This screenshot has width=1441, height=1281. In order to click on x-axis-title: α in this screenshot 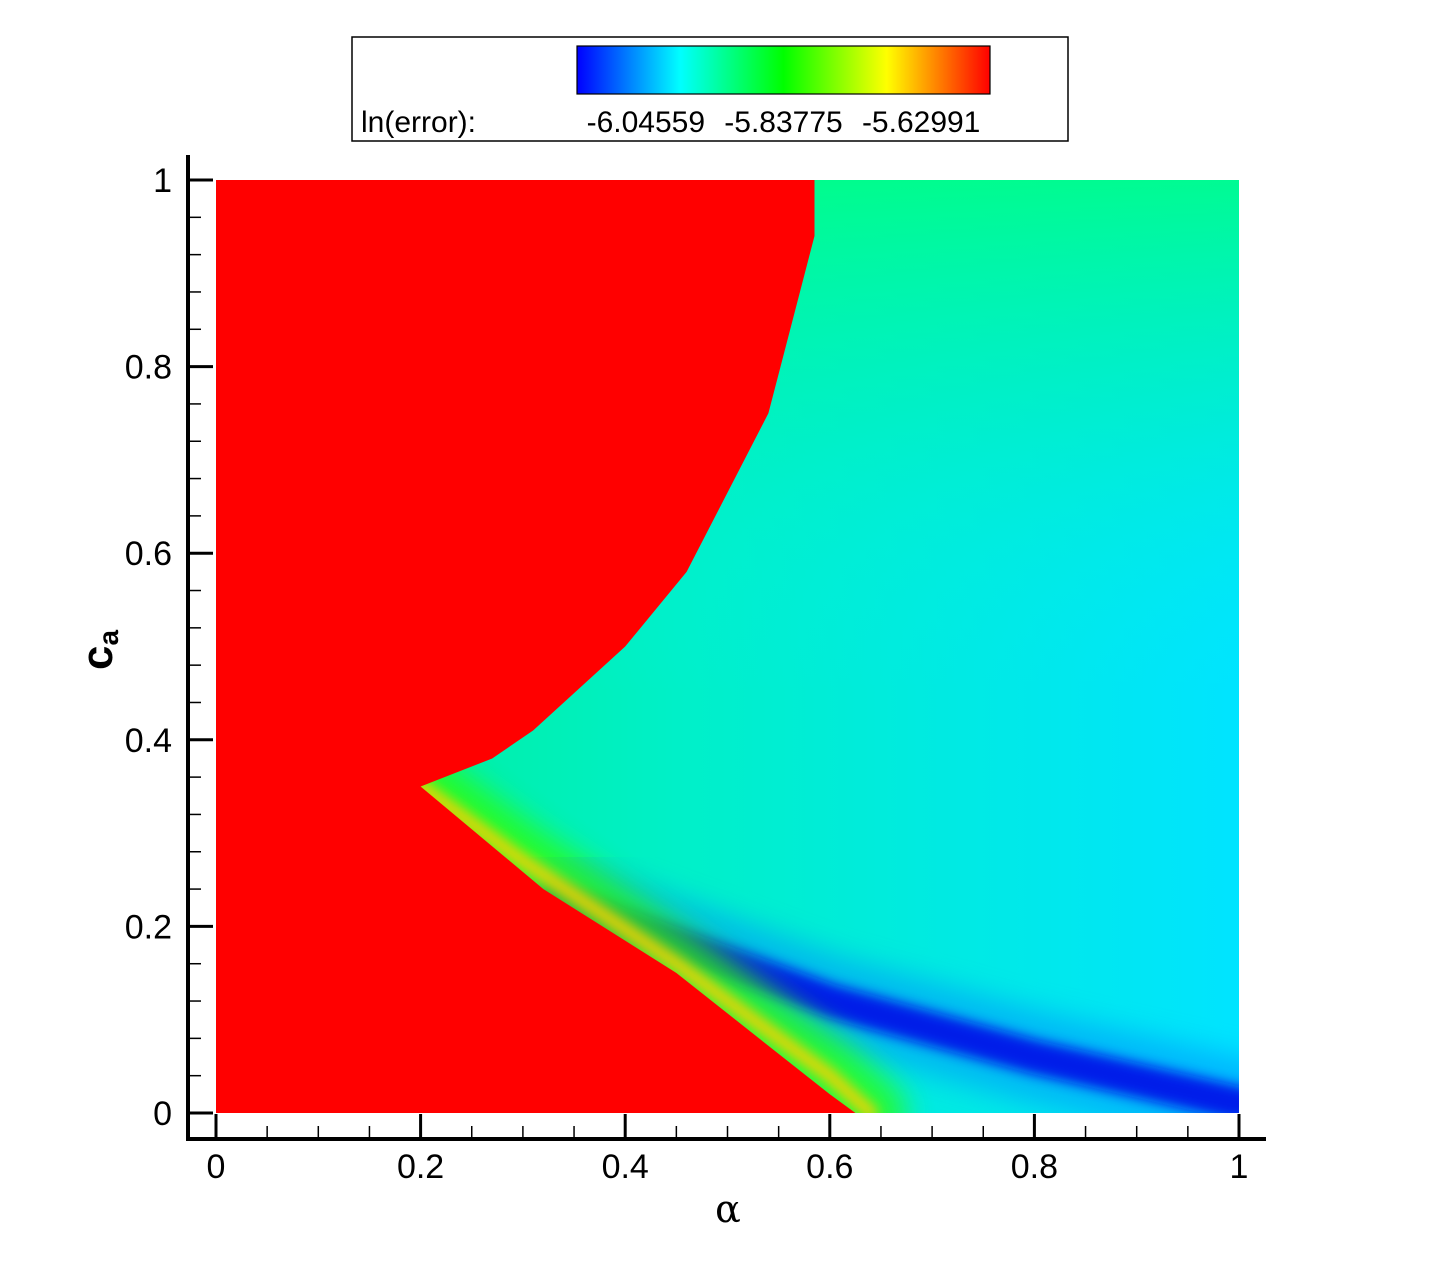, I will do `click(728, 1209)`.